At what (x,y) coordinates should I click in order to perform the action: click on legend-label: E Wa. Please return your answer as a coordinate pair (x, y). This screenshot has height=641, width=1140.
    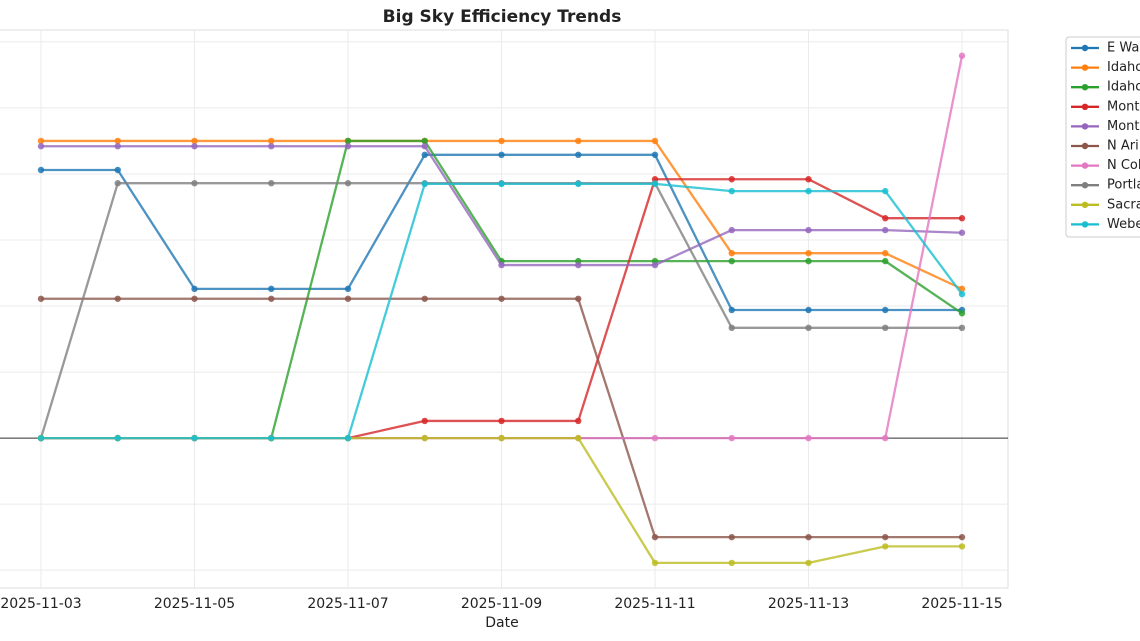
    Looking at the image, I should click on (1123, 48).